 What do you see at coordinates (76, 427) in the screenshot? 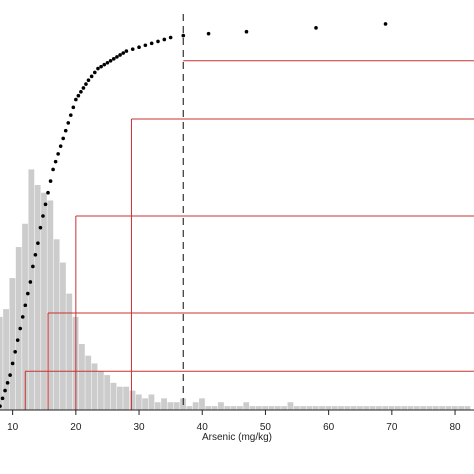
I see `x-tick-label: 20` at bounding box center [76, 427].